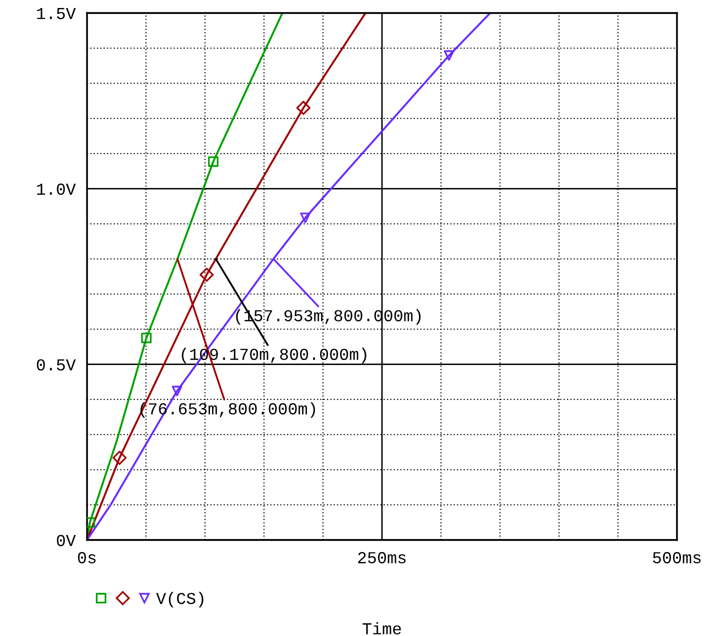  What do you see at coordinates (56, 365) in the screenshot?
I see `y-tick-label: 0.5V` at bounding box center [56, 365].